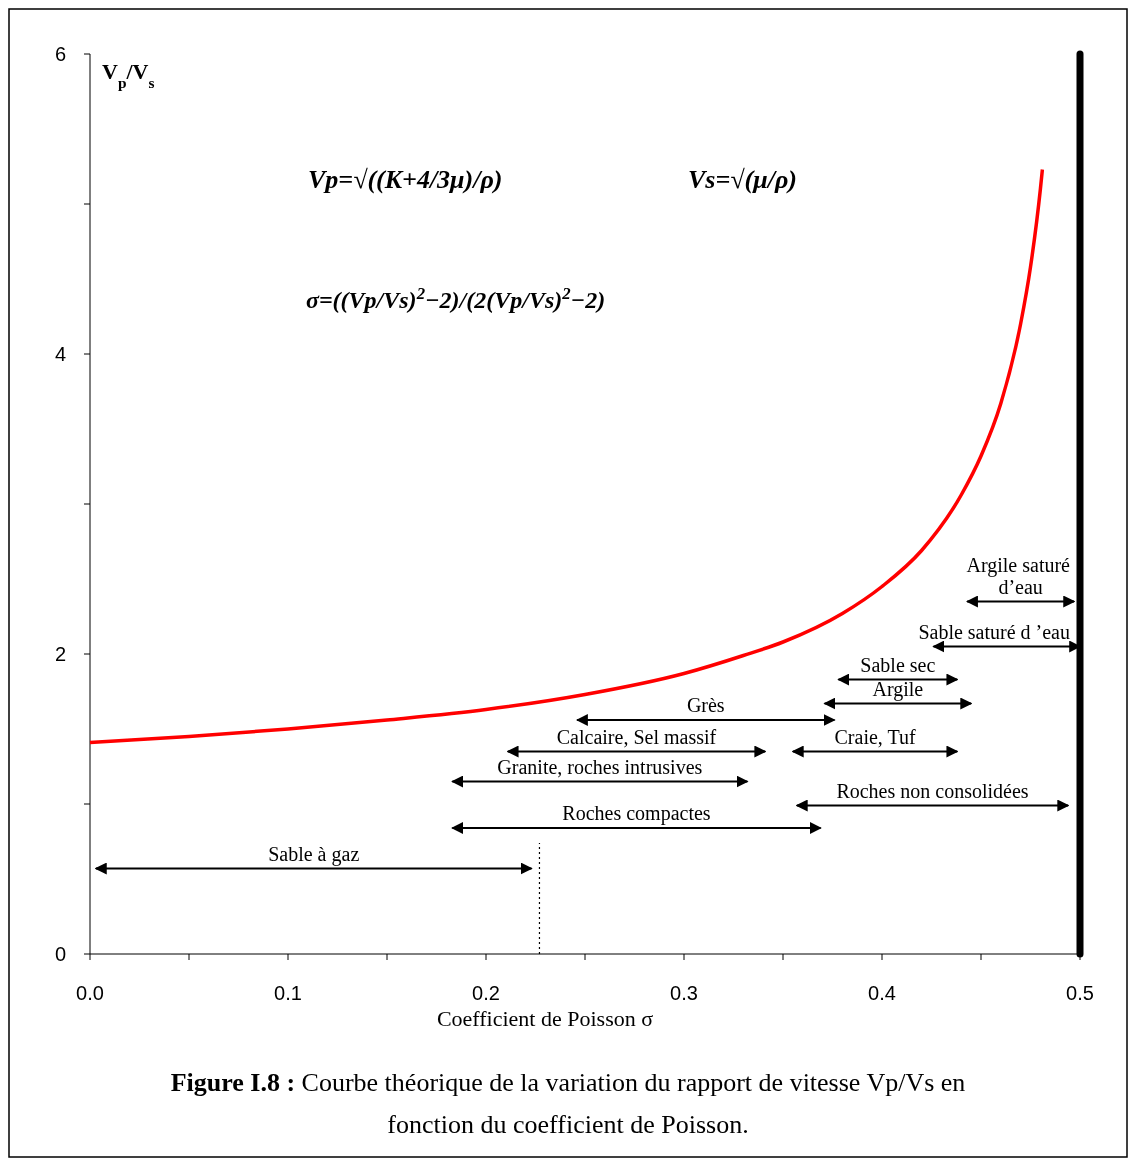 The height and width of the screenshot is (1162, 1136). Describe the element at coordinates (898, 664) in the screenshot. I see `series-label: Sable sec` at that location.